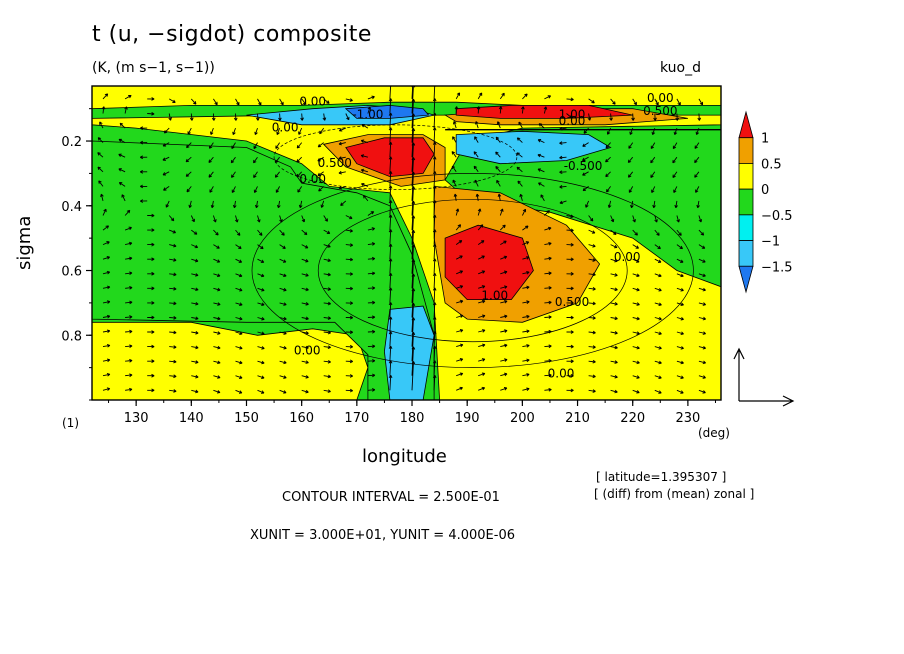 Image resolution: width=904 pixels, height=654 pixels. I want to click on reference-vector, so click(764, 377).